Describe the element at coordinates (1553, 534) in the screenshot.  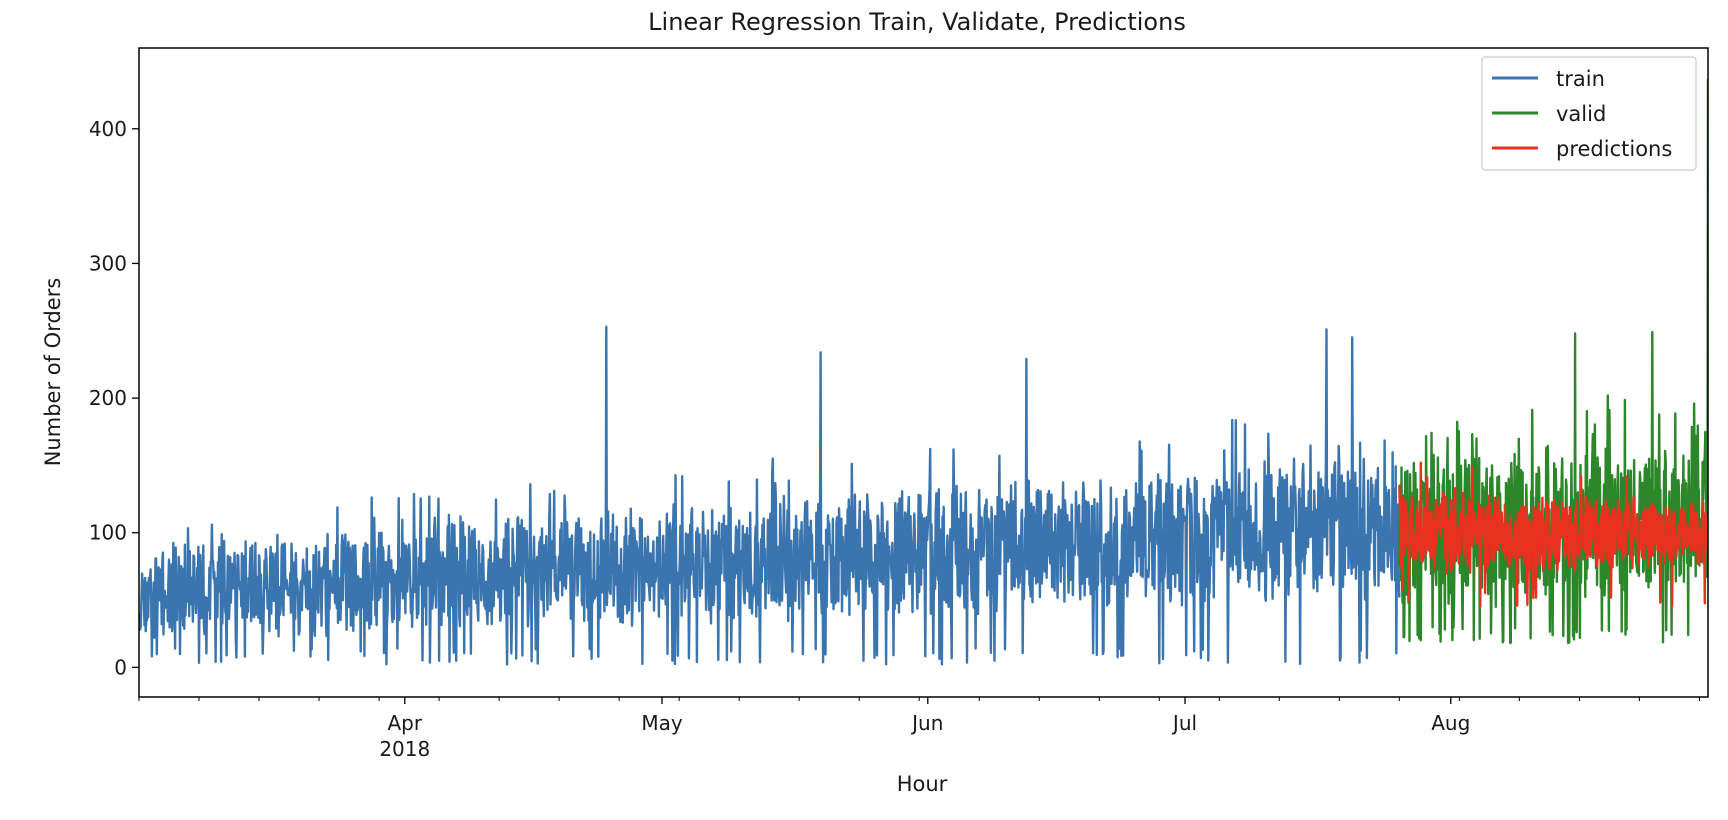
I see `series-line-predictions` at that location.